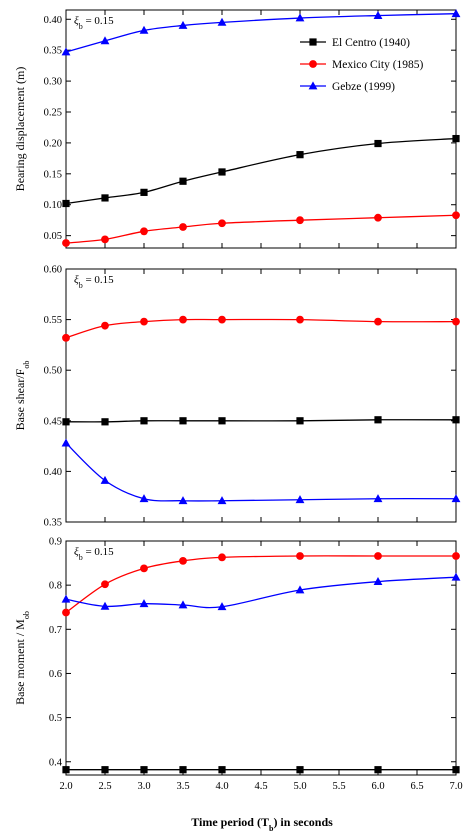 The height and width of the screenshot is (835, 474). What do you see at coordinates (53, 82) in the screenshot?
I see `y-tick-label-5: 0.30` at bounding box center [53, 82].